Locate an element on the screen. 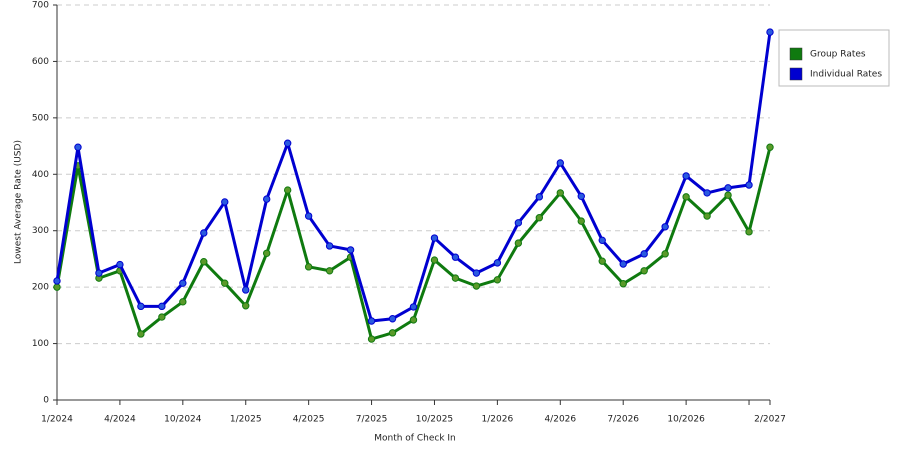  y-axis-label: Lowest Average Rate (USD) is located at coordinates (19, 202).